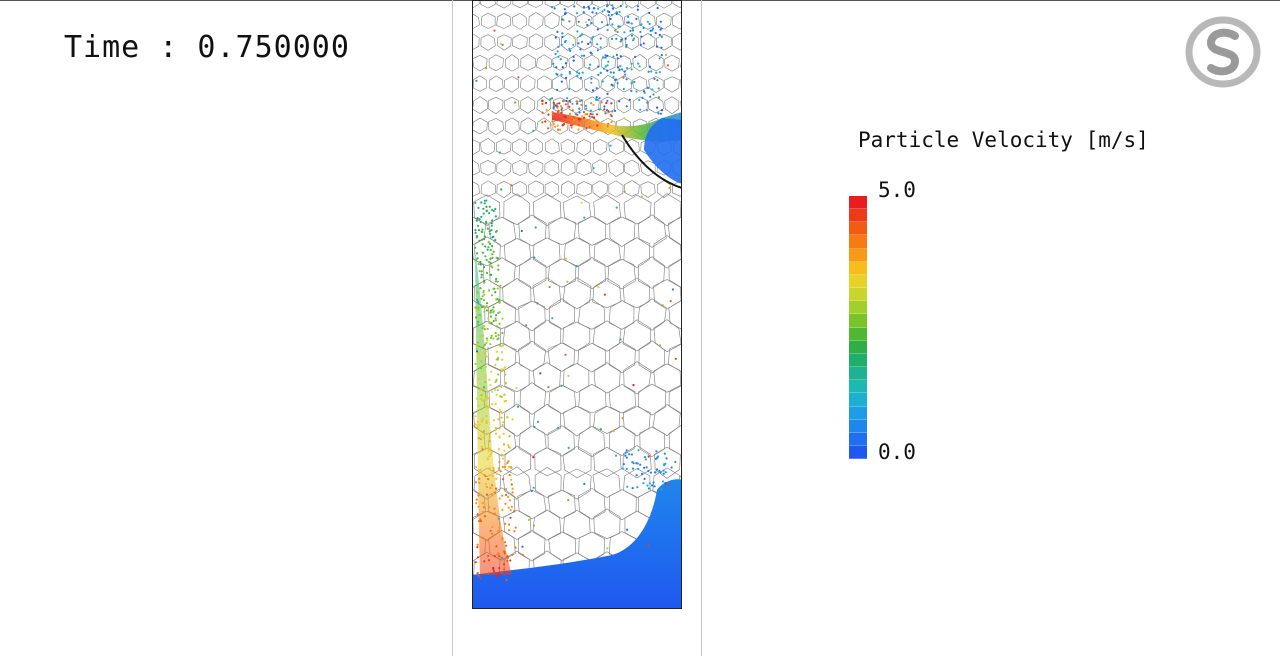  Describe the element at coordinates (663, 151) in the screenshot. I see `nozzle-fluid` at that location.